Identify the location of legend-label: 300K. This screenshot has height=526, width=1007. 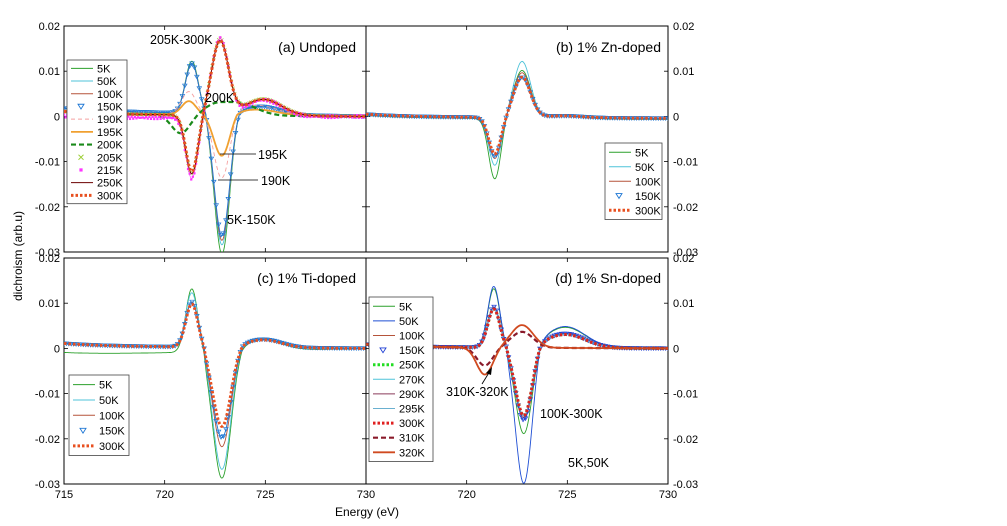
(112, 447).